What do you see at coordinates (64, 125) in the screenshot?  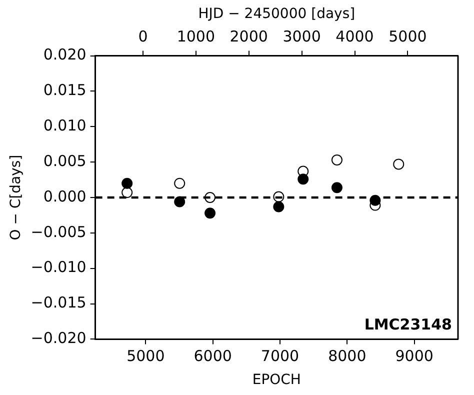 I see `y-tick-label: 0.010` at bounding box center [64, 125].